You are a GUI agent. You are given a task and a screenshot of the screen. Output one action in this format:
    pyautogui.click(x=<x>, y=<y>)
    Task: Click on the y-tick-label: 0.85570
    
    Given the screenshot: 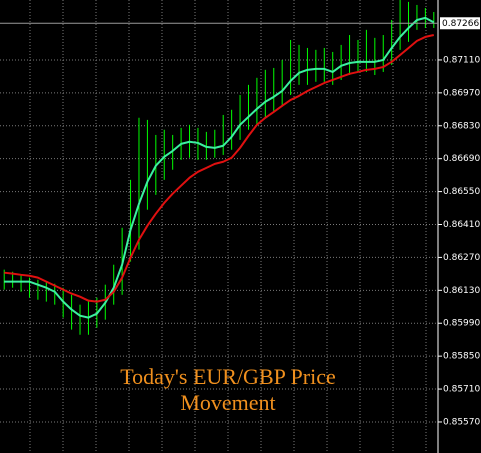 What is the action you would take?
    pyautogui.click(x=461, y=422)
    